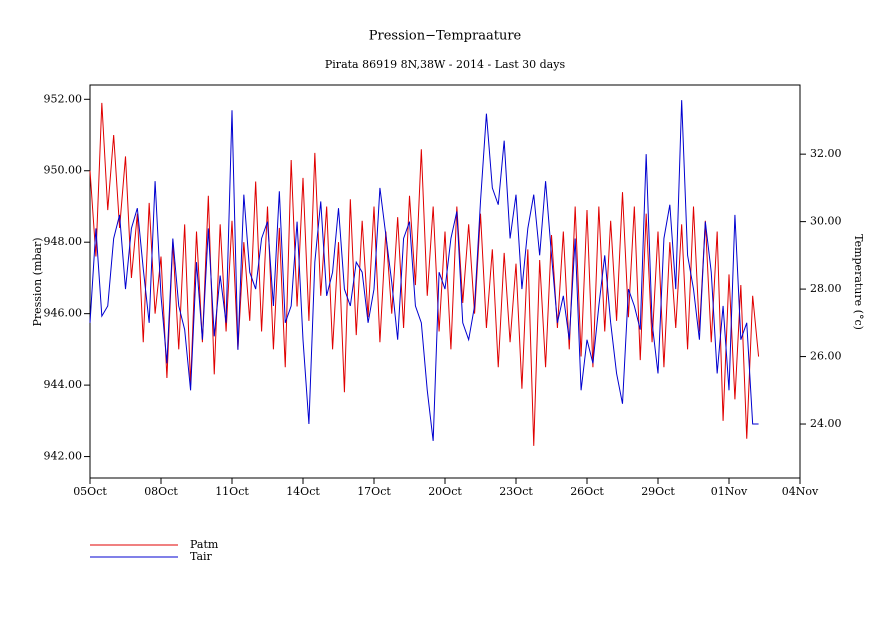 This screenshot has width=891, height=630. What do you see at coordinates (63, 313) in the screenshot?
I see `y-tick-label: 946.00` at bounding box center [63, 313].